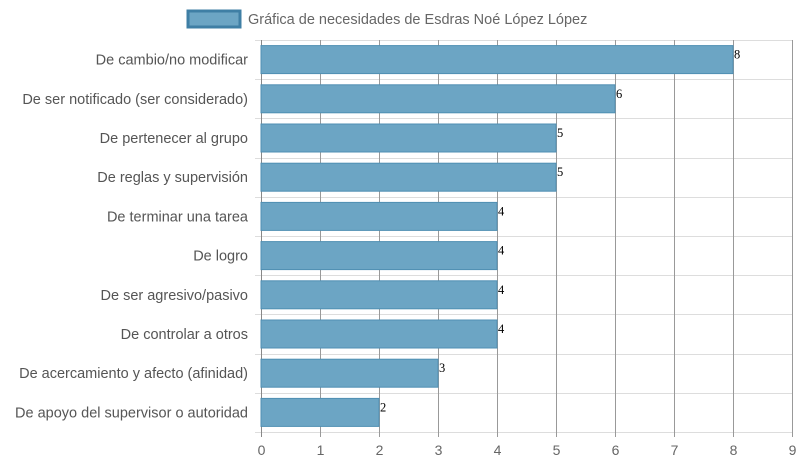 This screenshot has width=800, height=466. Describe the element at coordinates (439, 450) in the screenshot. I see `x-tick-label: 3` at that location.